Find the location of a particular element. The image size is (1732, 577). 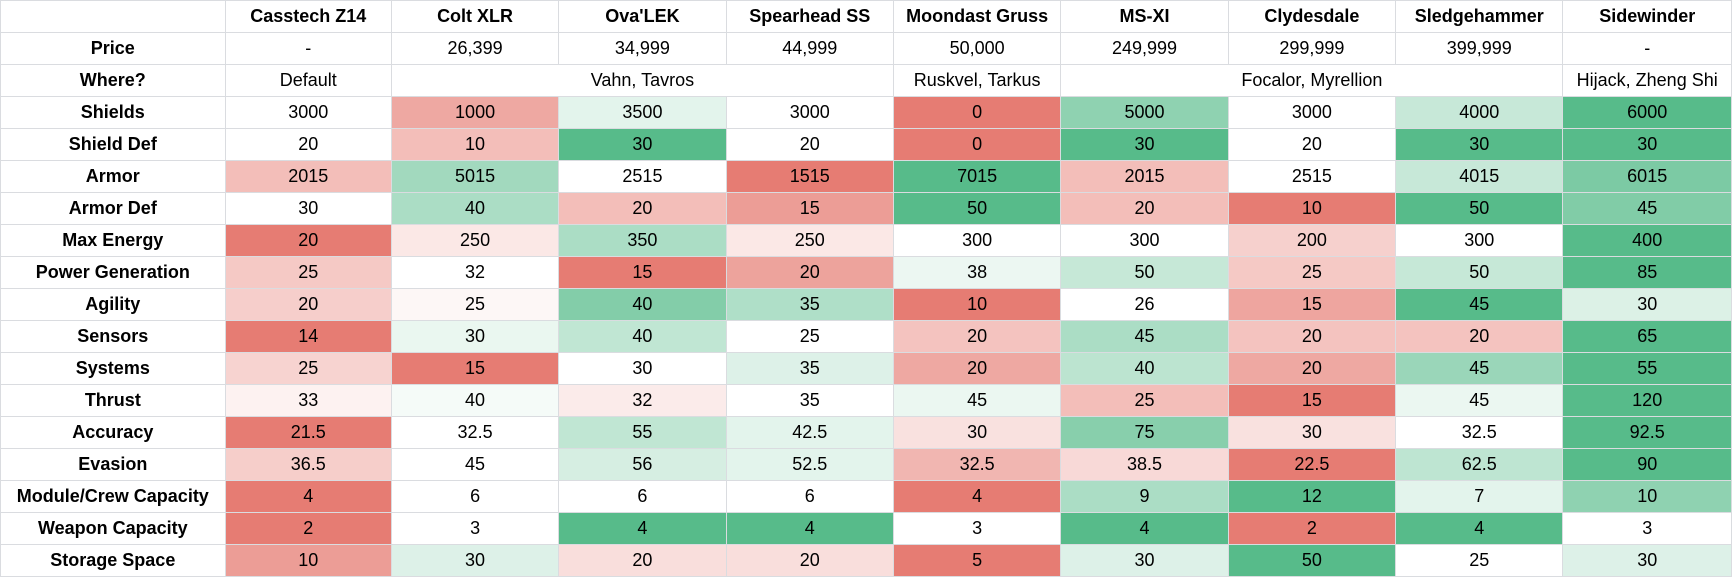

stat-cell-sensors-casstech-z14: 14 is located at coordinates (308, 336).